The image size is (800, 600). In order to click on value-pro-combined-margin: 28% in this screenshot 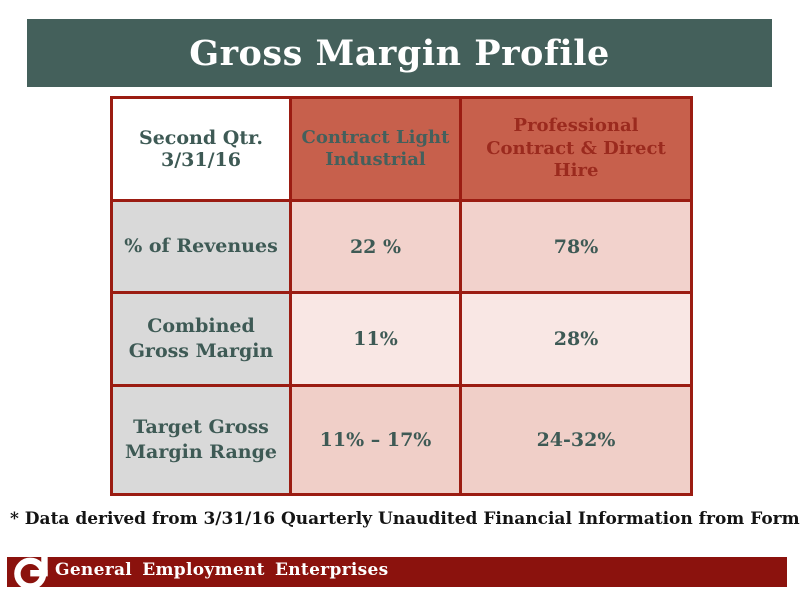, I will do `click(576, 339)`.